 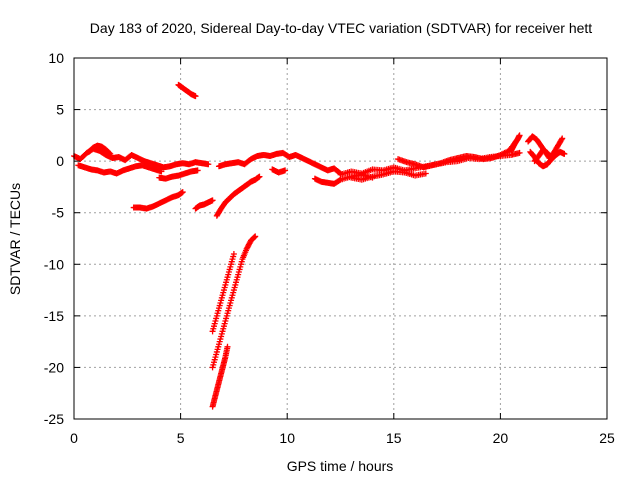 What do you see at coordinates (501, 438) in the screenshot?
I see `x-tick-label: 20` at bounding box center [501, 438].